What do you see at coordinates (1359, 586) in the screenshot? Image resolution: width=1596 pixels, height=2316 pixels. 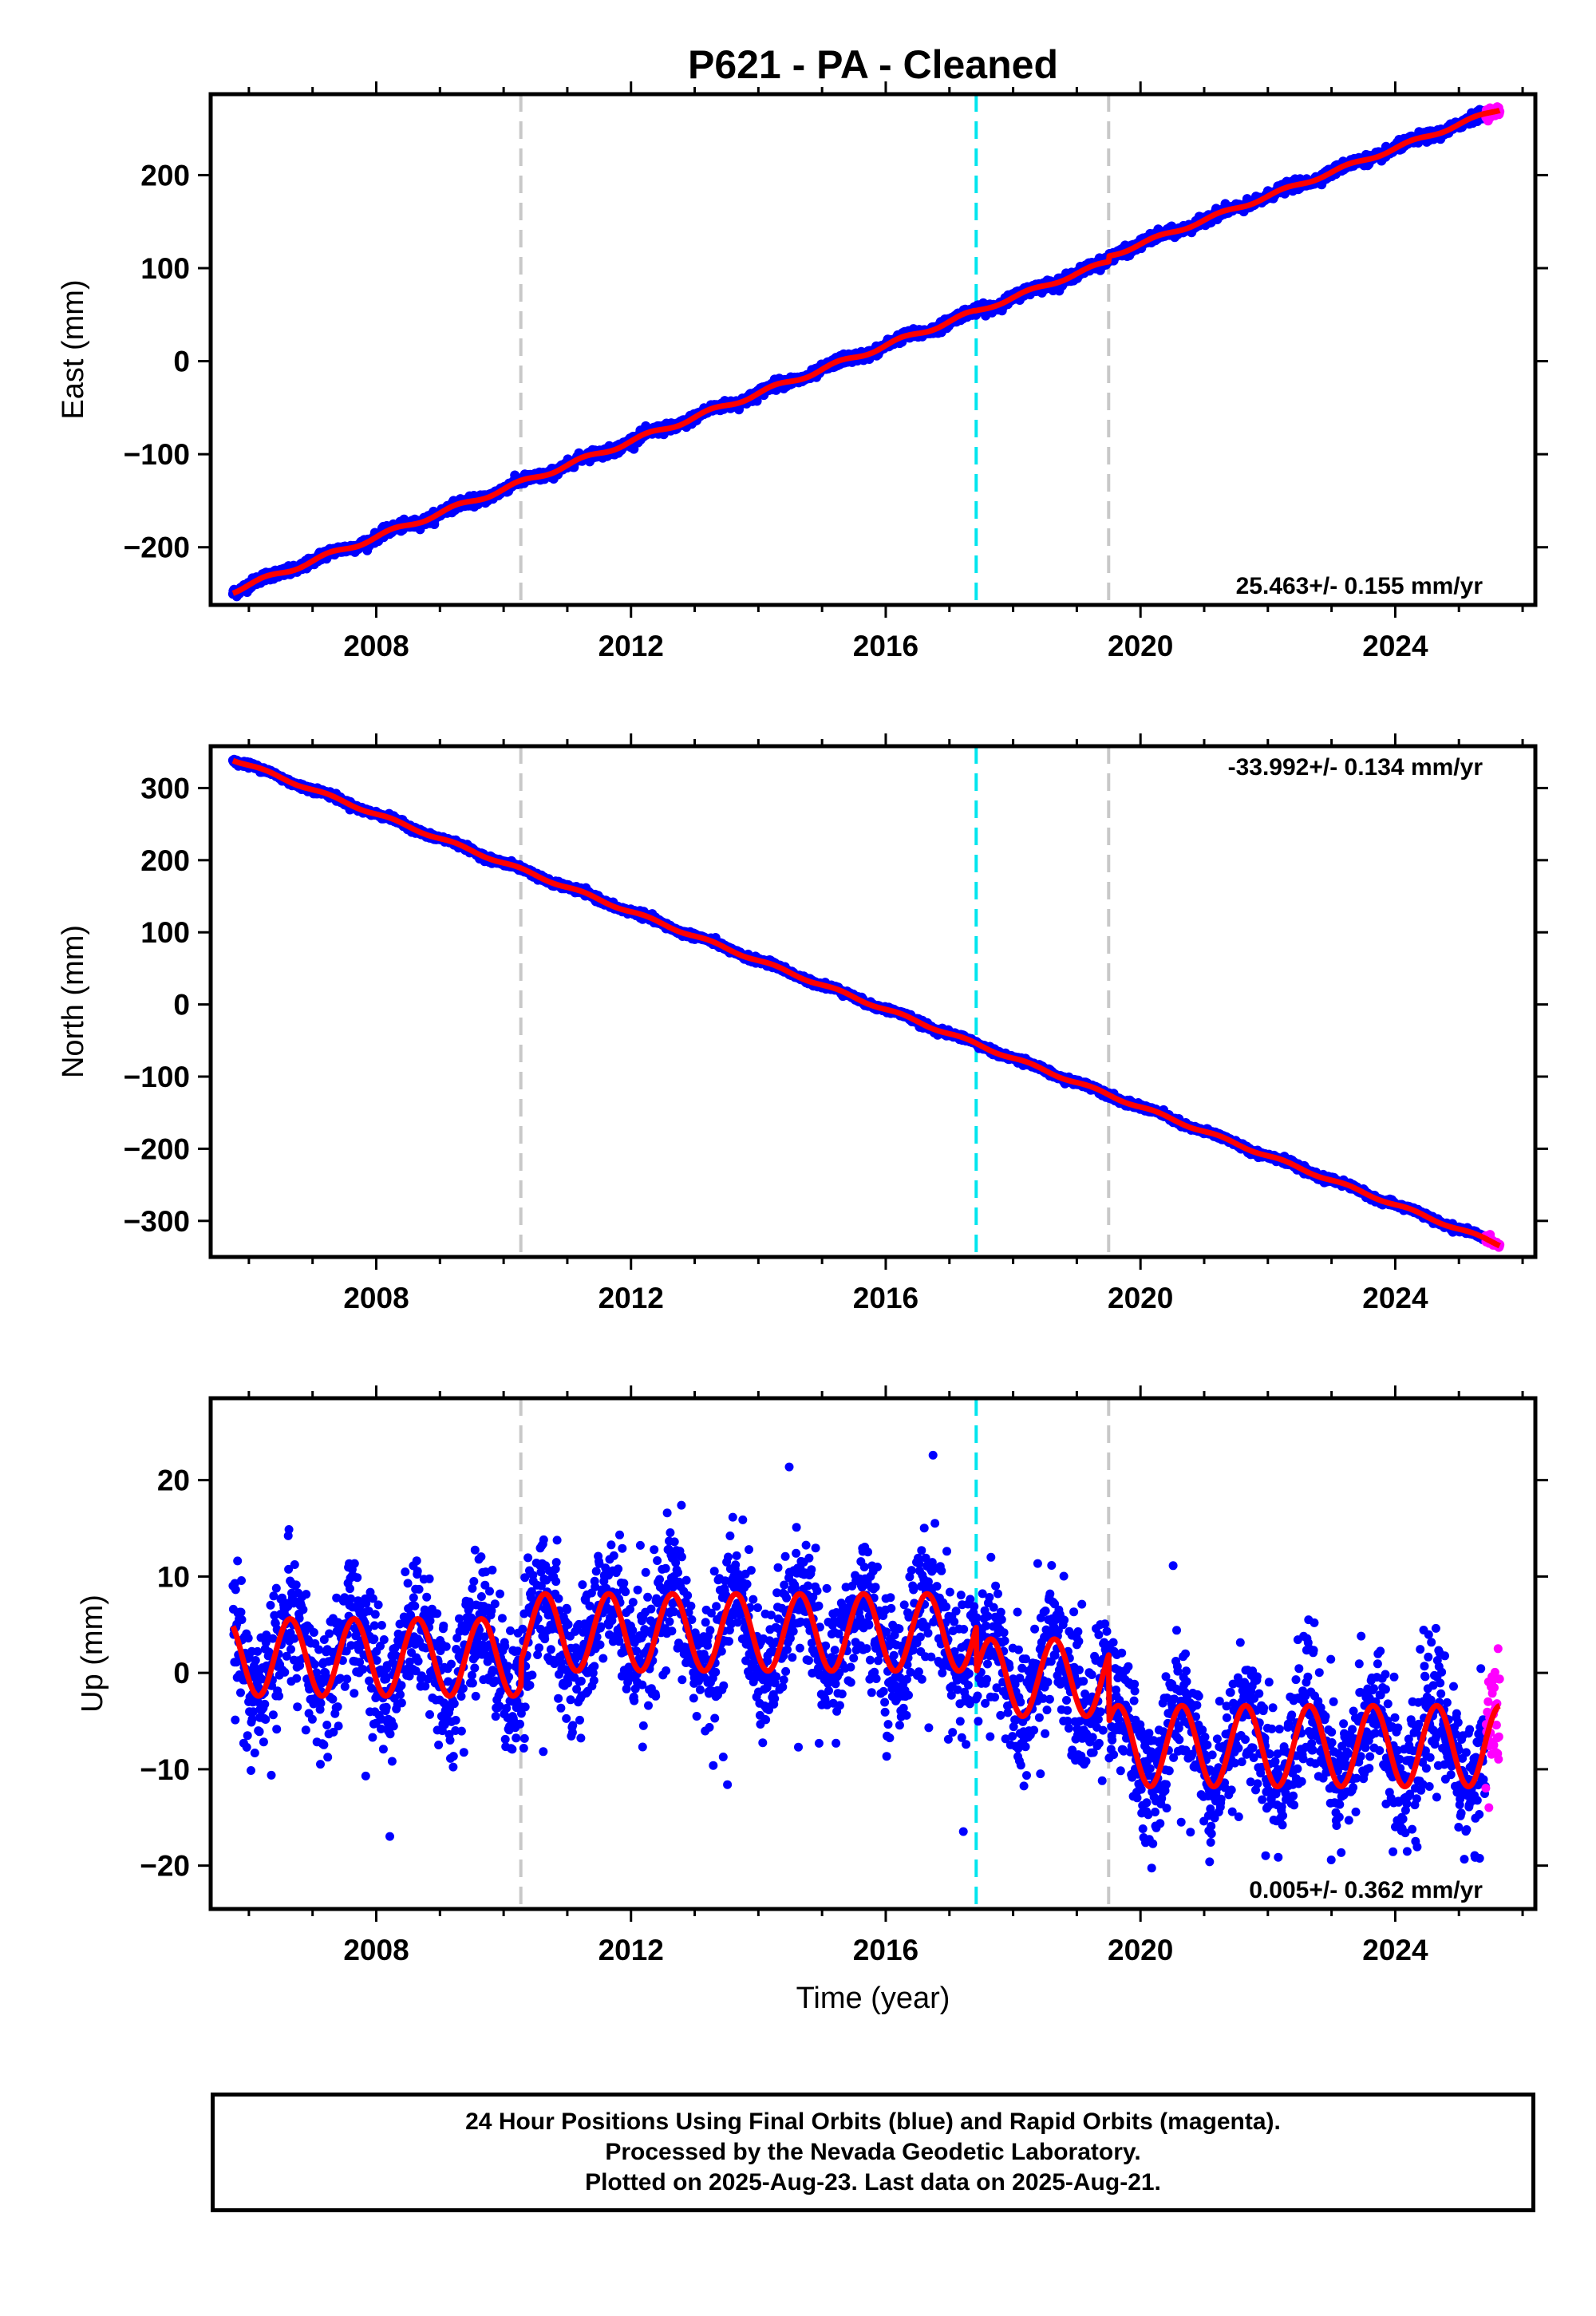 I see `velocity-label: 25.463+/- 0.155 mm/yr` at bounding box center [1359, 586].